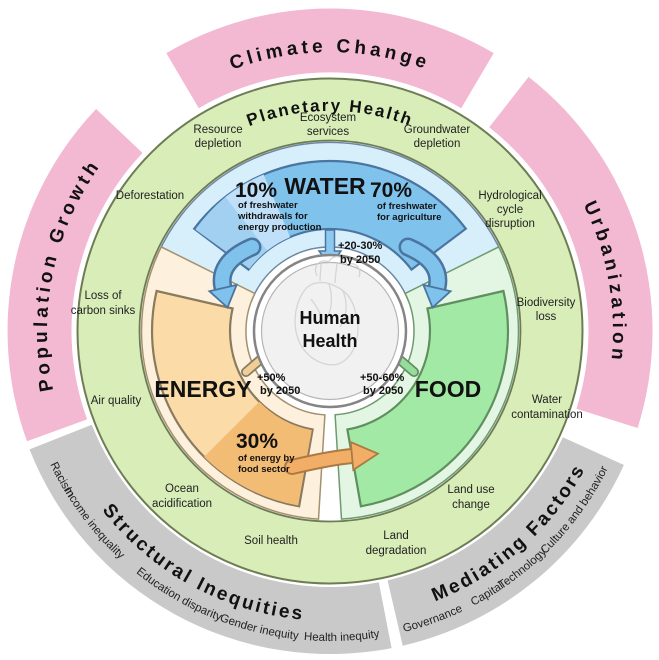 The height and width of the screenshot is (660, 659). Describe the element at coordinates (280, 391) in the screenshot. I see `energy-growth-2: by 2050` at that location.